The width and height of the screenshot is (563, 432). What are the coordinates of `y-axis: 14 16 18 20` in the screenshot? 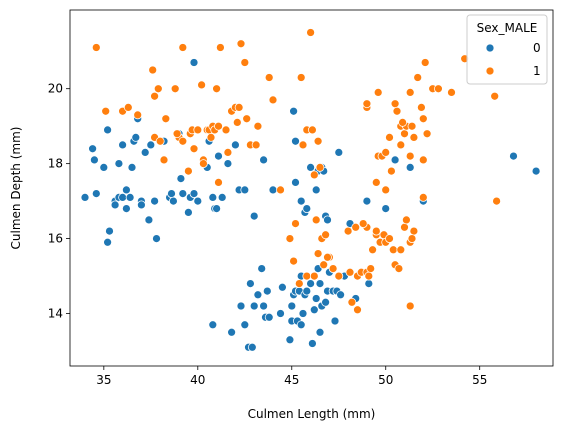 It's located at (59, 201).